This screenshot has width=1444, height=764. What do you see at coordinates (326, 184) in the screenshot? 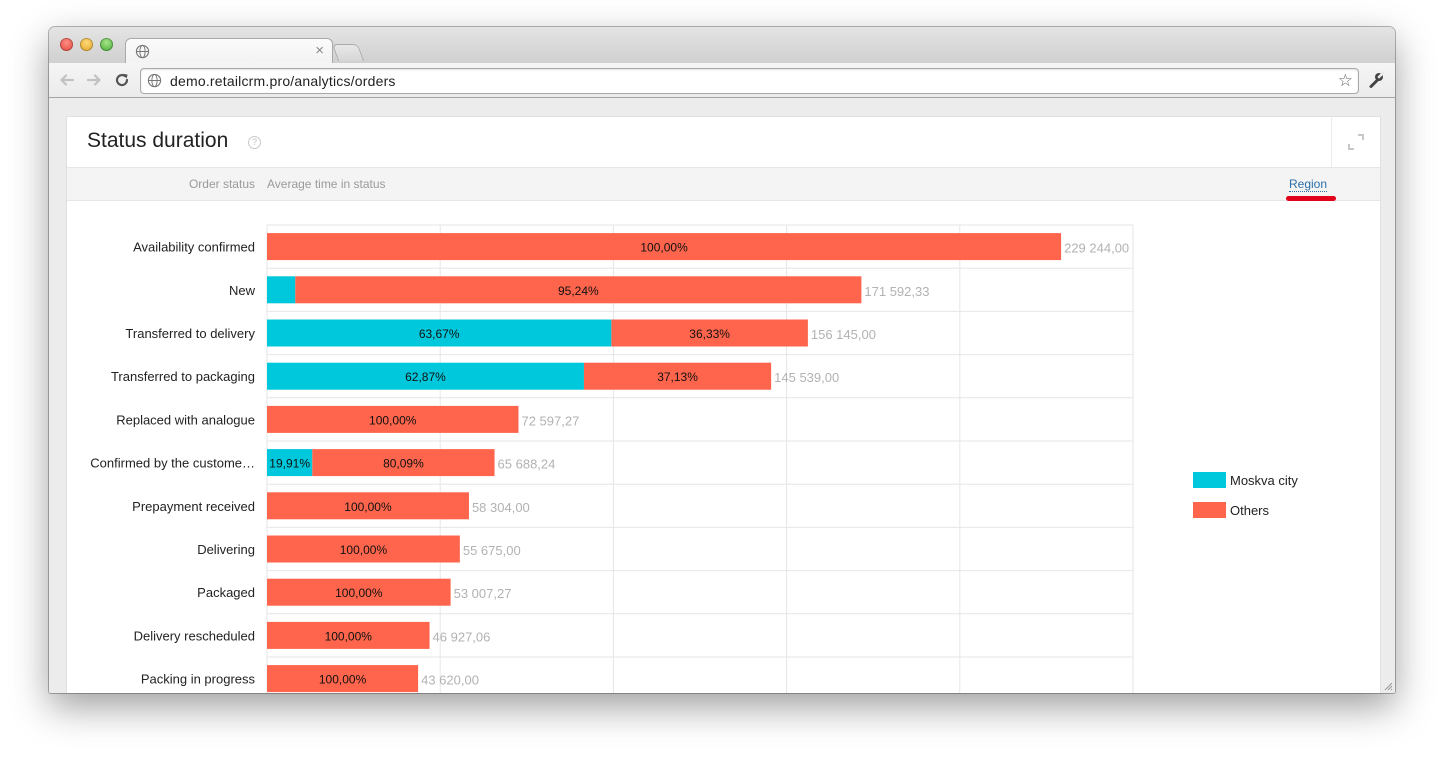
I see `filter-value: Average time in status` at bounding box center [326, 184].